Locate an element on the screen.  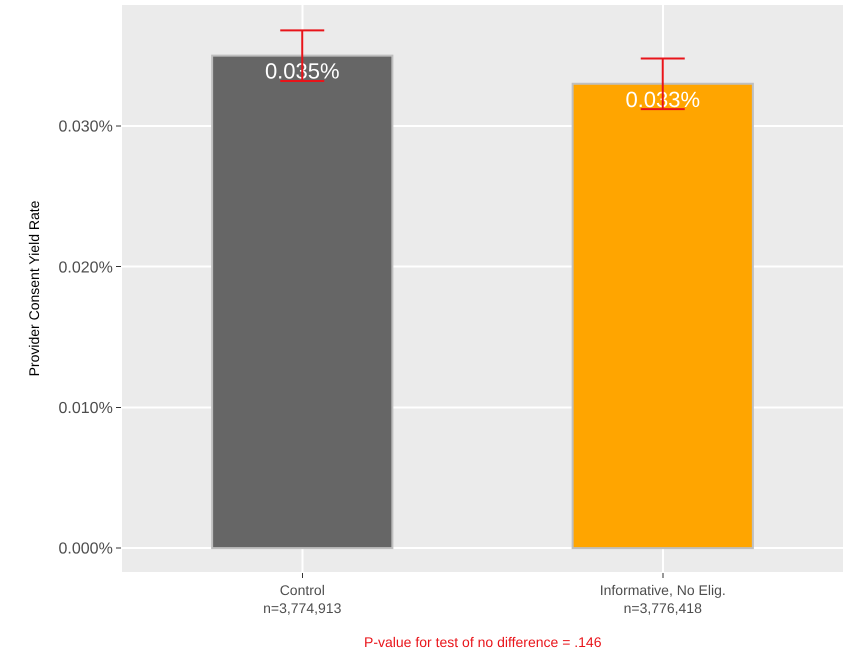
y-axis-title: Provider Consent Yield Rate is located at coordinates (34, 288).